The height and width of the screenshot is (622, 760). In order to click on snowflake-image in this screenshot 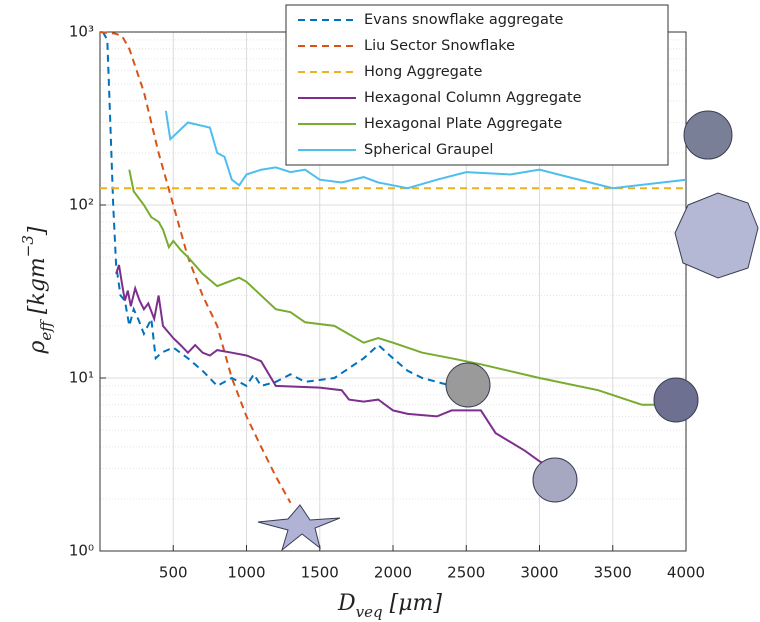, I will do `click(299, 528)`.